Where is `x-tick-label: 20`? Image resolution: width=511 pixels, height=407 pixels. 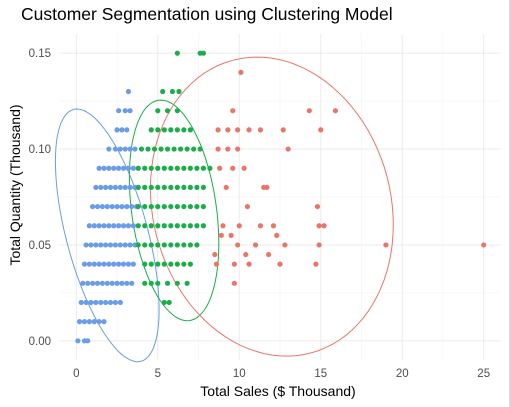
x-tick-label: 20 is located at coordinates (402, 374).